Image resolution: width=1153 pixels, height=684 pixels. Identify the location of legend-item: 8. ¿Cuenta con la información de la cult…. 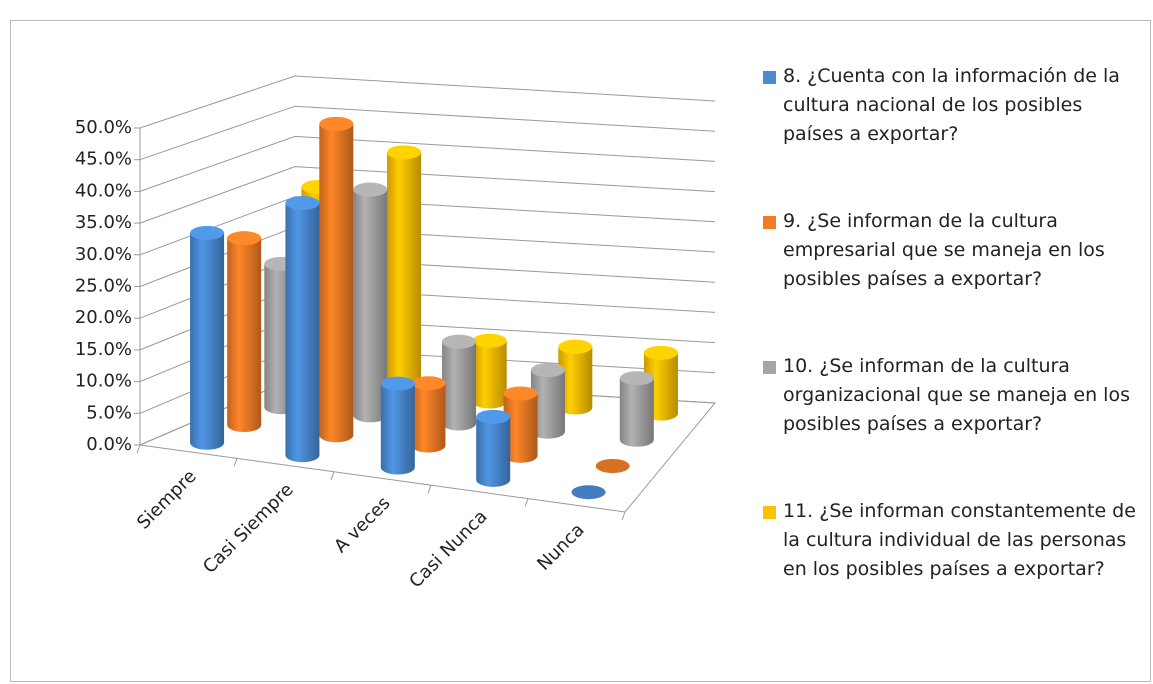
(949, 105).